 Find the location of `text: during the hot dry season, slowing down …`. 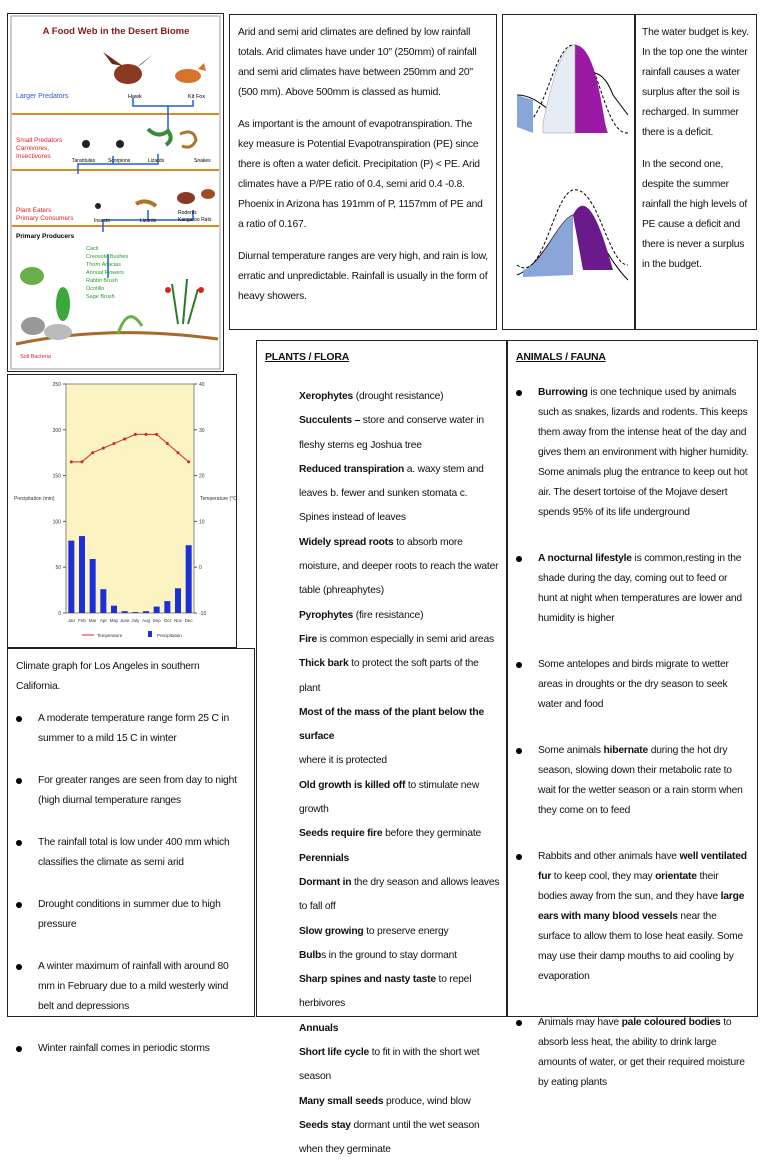

text: during the hot dry season, slowing down … is located at coordinates (640, 780).